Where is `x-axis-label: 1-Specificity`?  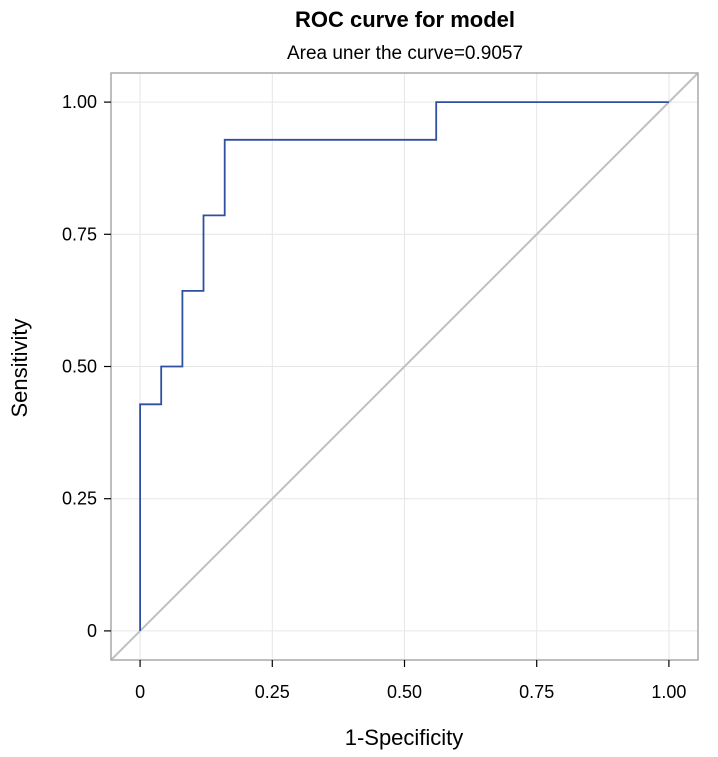 x-axis-label: 1-Specificity is located at coordinates (404, 737).